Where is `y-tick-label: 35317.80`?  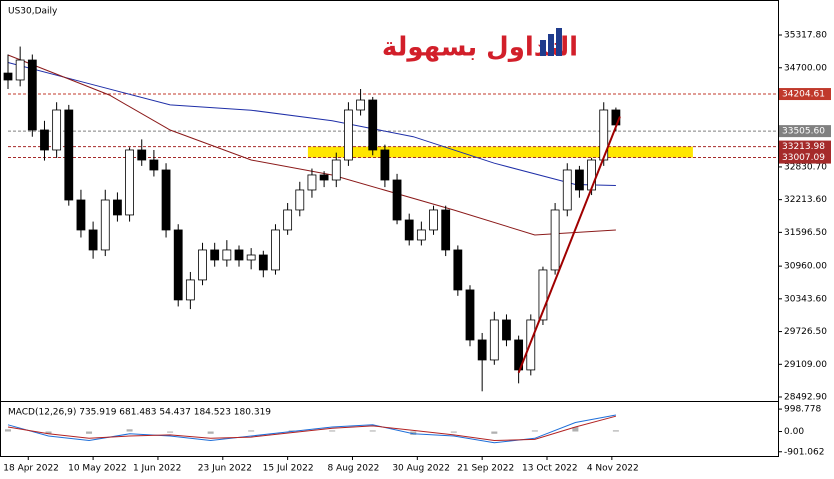
y-tick-label: 35317.80 is located at coordinates (805, 36).